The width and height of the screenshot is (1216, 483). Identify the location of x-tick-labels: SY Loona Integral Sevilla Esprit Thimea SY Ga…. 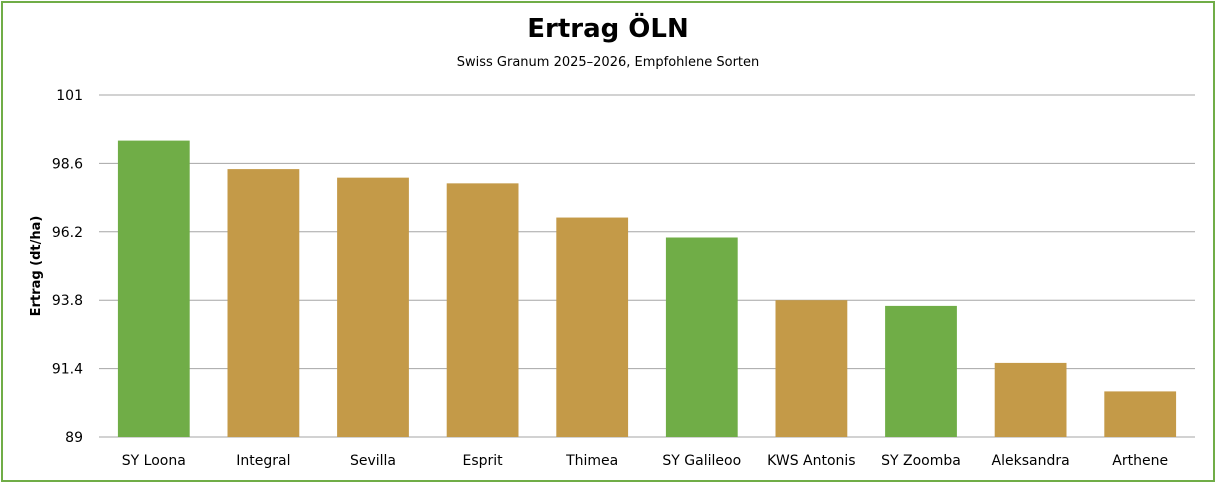
(645, 461).